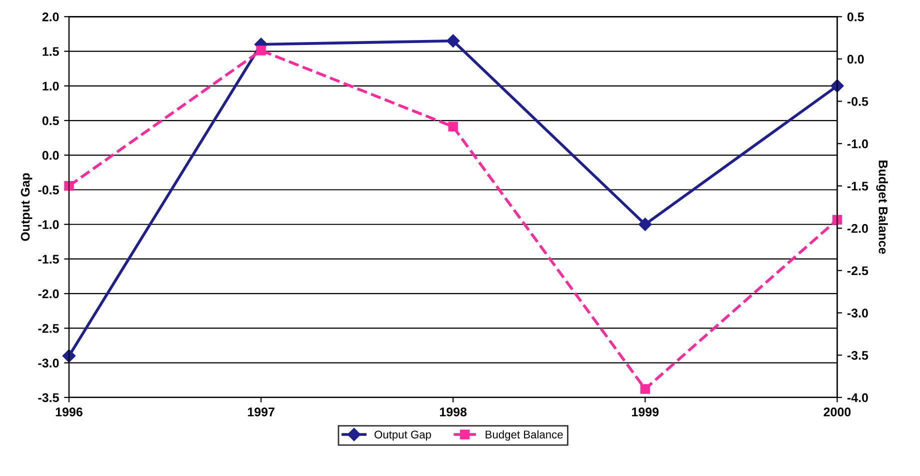 Image resolution: width=920 pixels, height=476 pixels. What do you see at coordinates (48, 259) in the screenshot?
I see `y-tick-label: -1.5` at bounding box center [48, 259].